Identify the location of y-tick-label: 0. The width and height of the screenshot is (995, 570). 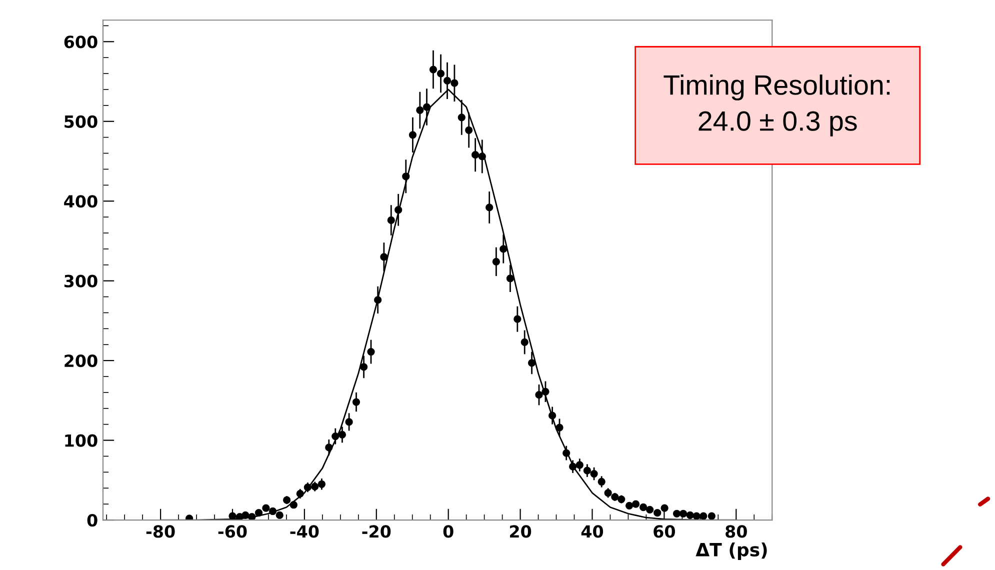
(92, 520).